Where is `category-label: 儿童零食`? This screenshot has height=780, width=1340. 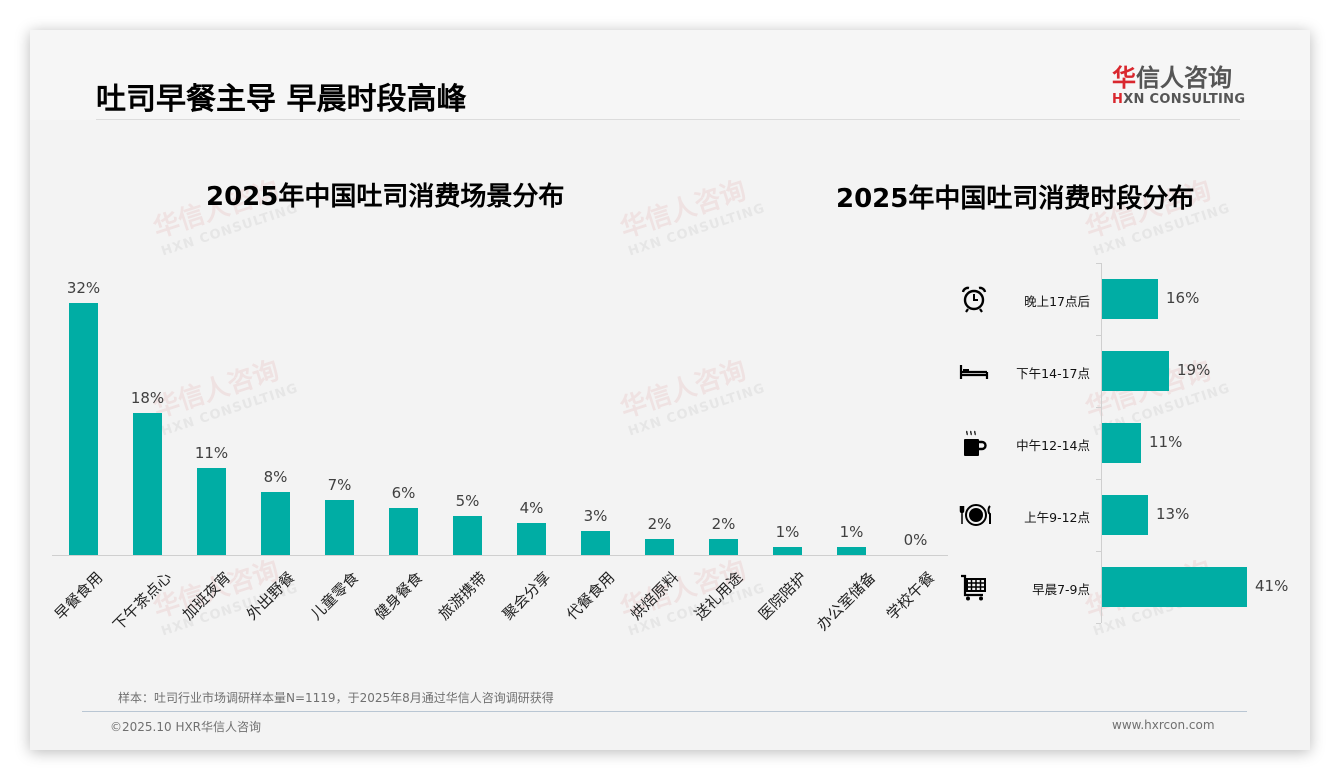
category-label: 儿童零食 is located at coordinates (335, 596).